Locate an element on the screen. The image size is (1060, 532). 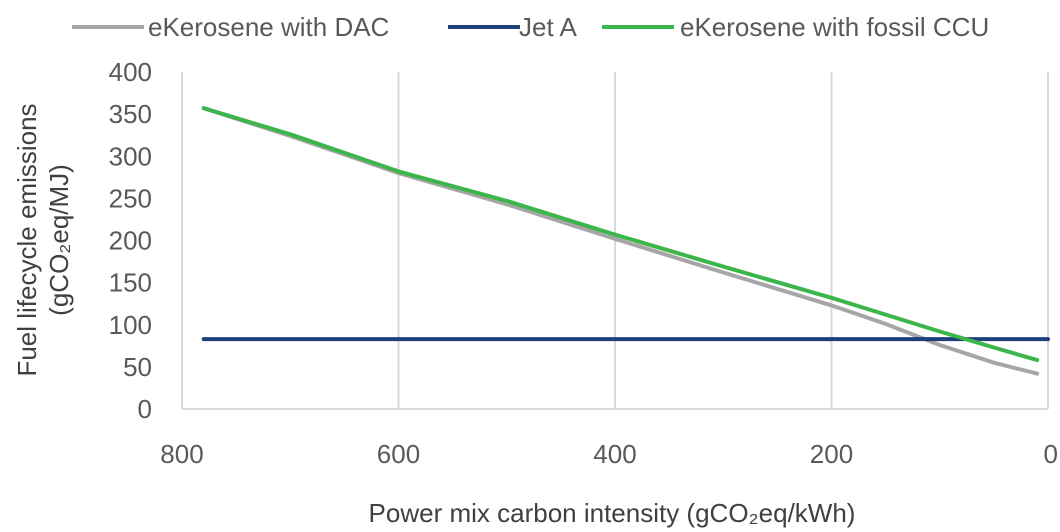
legend-label-ekerosene-with-dac: eKerosene with DAC is located at coordinates (268, 27).